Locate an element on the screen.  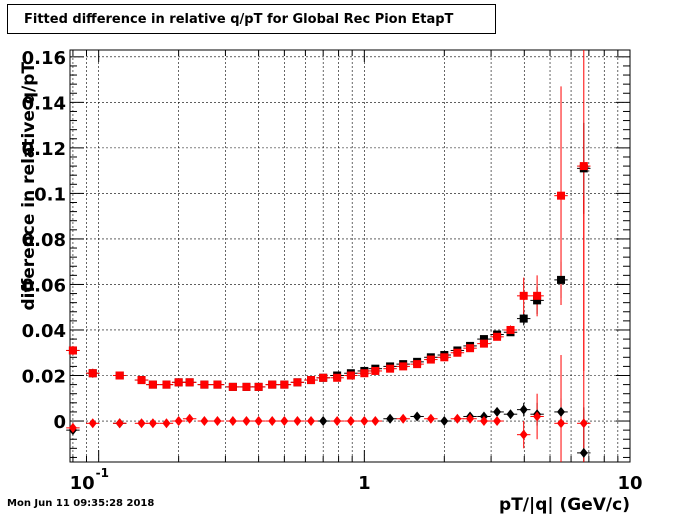
y-tick-labels: 0 0.02 0.04 0.06 0.08 0.1 0.12 0.14 0.16 is located at coordinates (44, 240).